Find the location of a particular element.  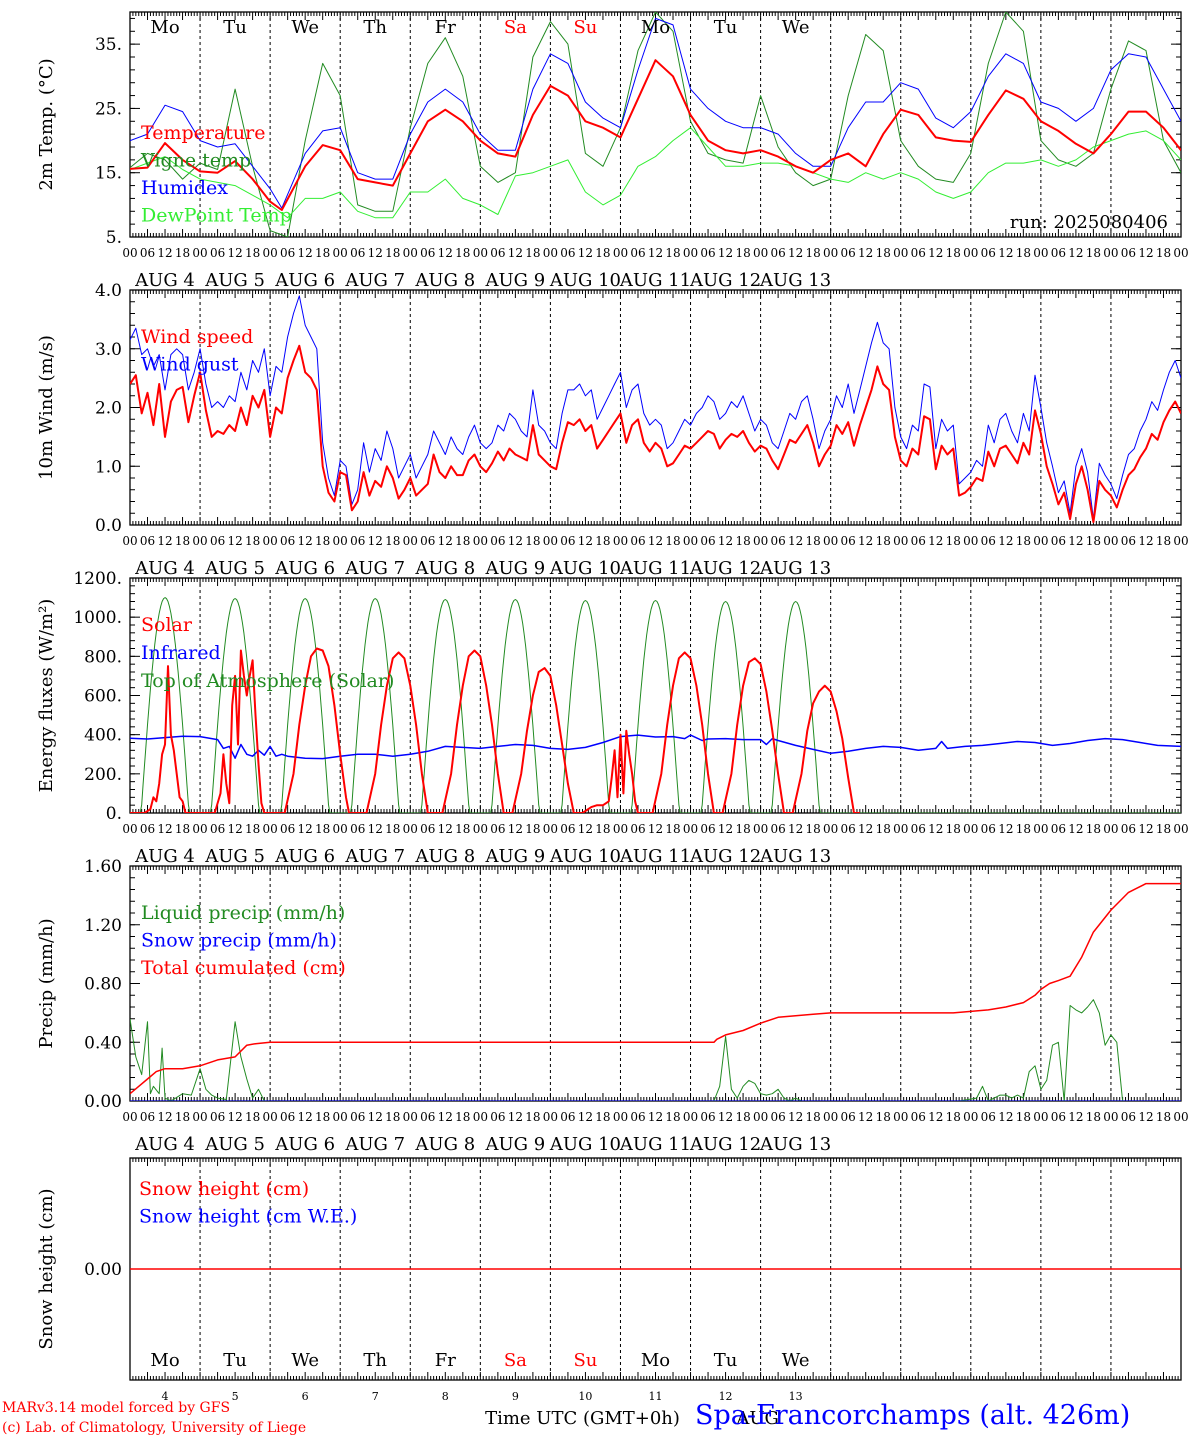

weekday-label: Fr is located at coordinates (445, 27).